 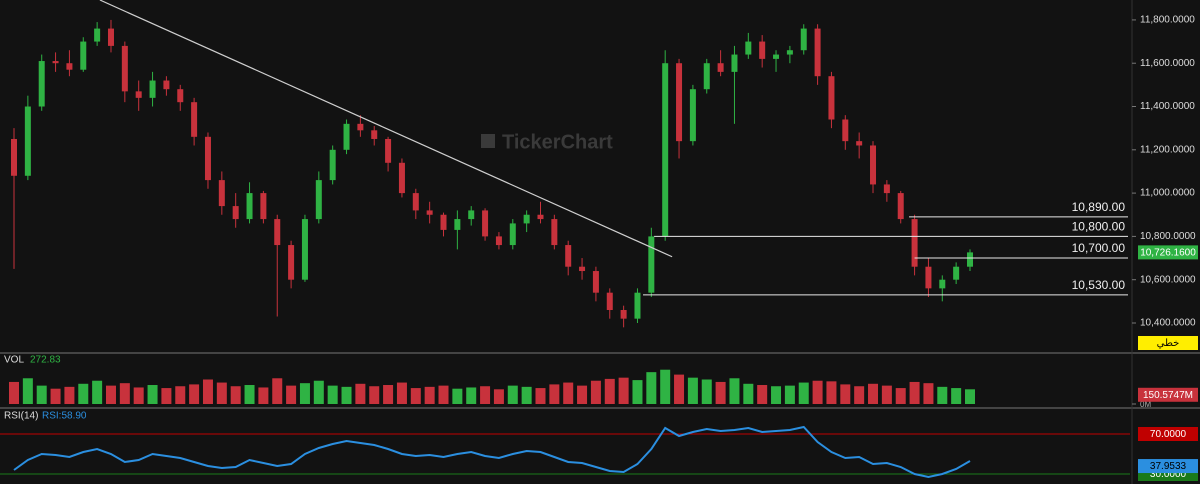 What do you see at coordinates (1168, 466) in the screenshot?
I see `rsi-current-label: 37.9533` at bounding box center [1168, 466].